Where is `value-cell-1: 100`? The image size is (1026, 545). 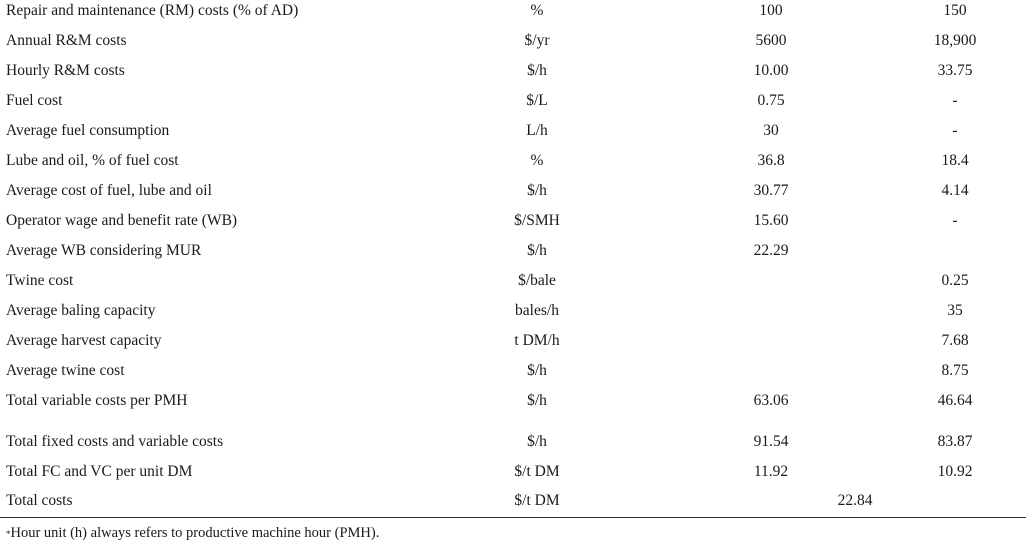
value-cell-1: 100 is located at coordinates (771, 10).